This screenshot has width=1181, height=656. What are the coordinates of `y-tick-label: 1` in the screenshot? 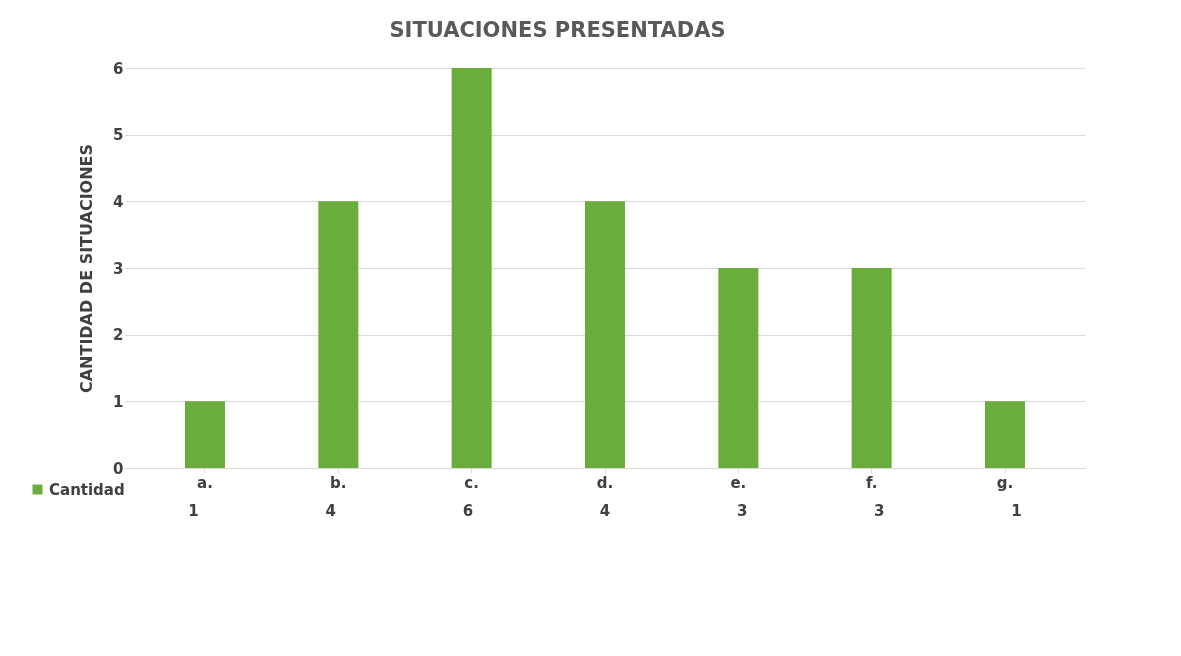 It's located at (118, 401).